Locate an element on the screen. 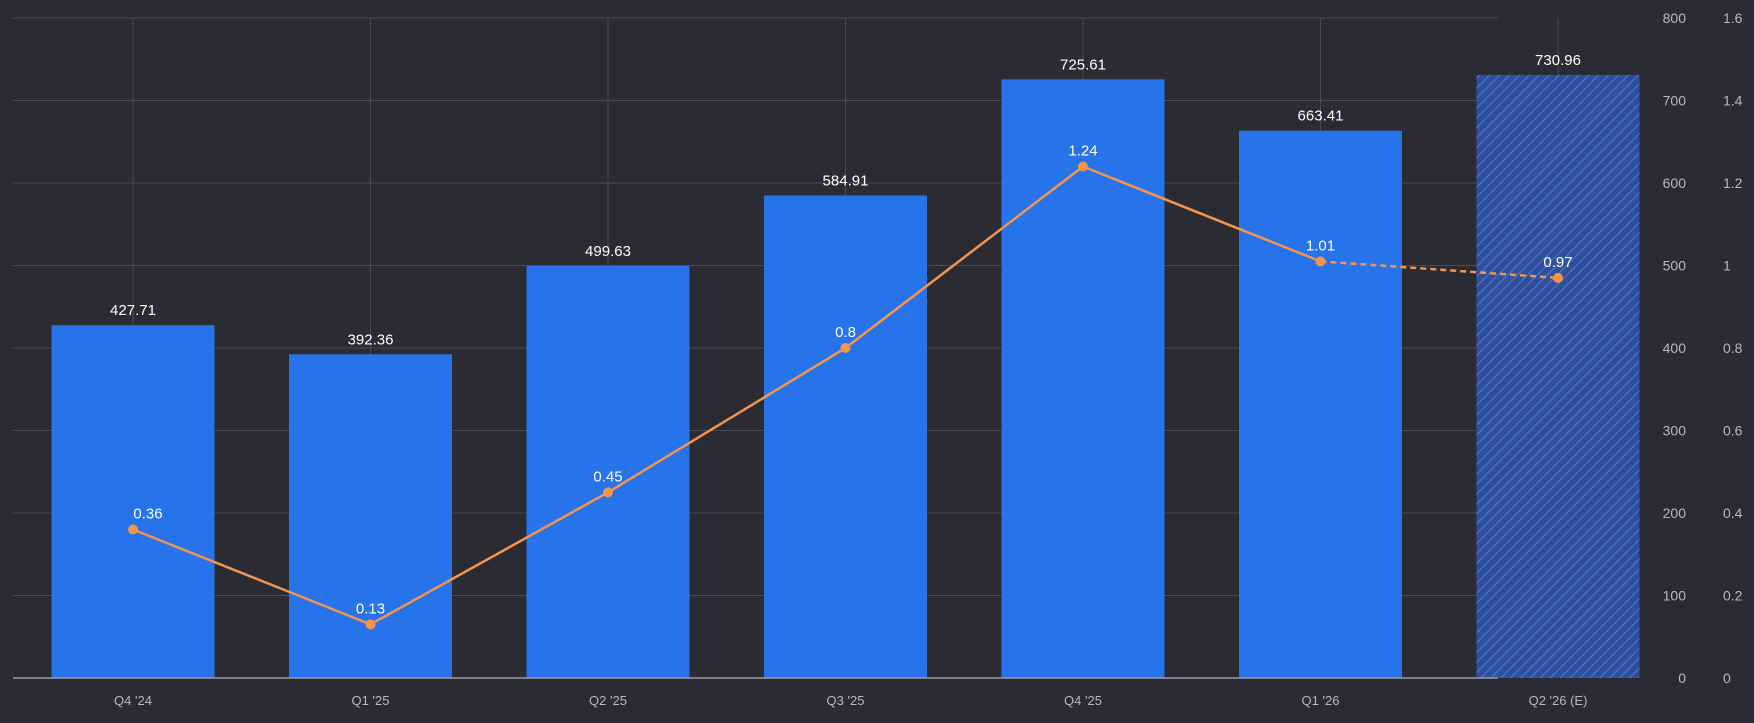  y-right-tick-label: 1.4 is located at coordinates (1733, 101).